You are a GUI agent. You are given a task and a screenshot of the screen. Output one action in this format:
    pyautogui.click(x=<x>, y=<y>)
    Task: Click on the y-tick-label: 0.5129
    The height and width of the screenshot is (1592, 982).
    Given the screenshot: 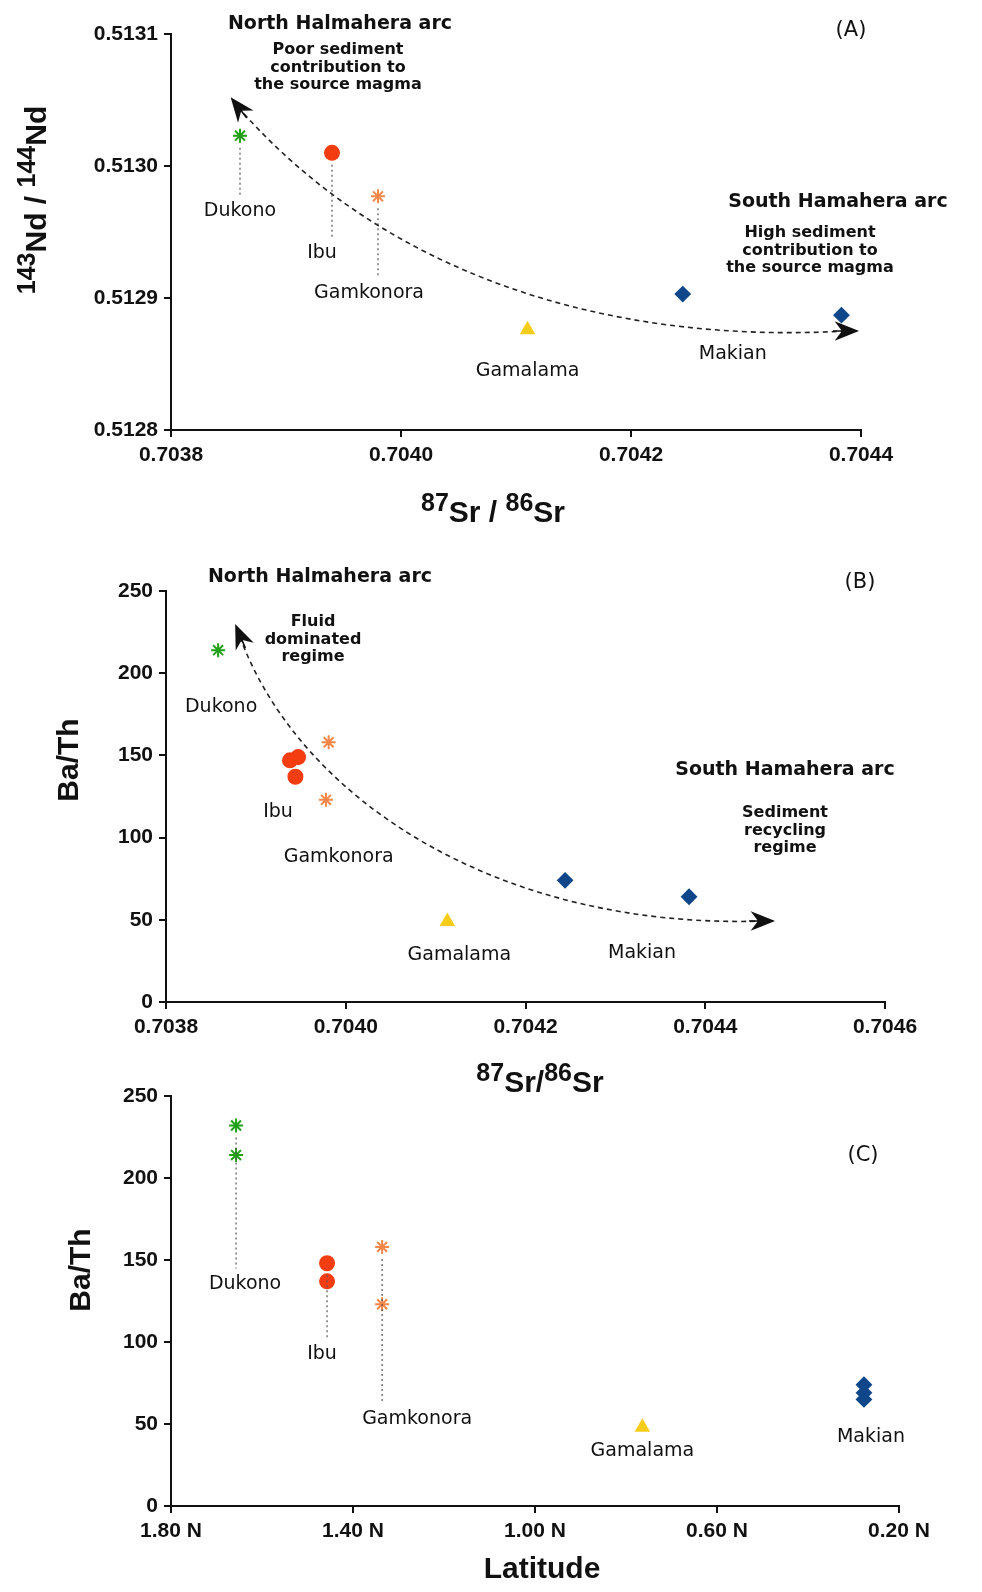 What is the action you would take?
    pyautogui.click(x=125, y=296)
    